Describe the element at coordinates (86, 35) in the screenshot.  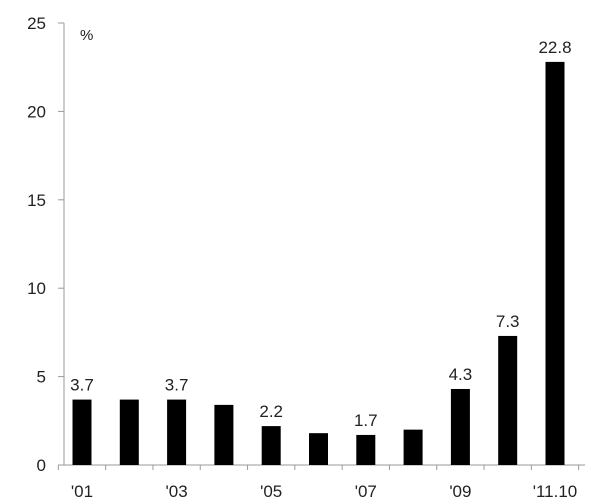
I see `unit-label: %` at that location.